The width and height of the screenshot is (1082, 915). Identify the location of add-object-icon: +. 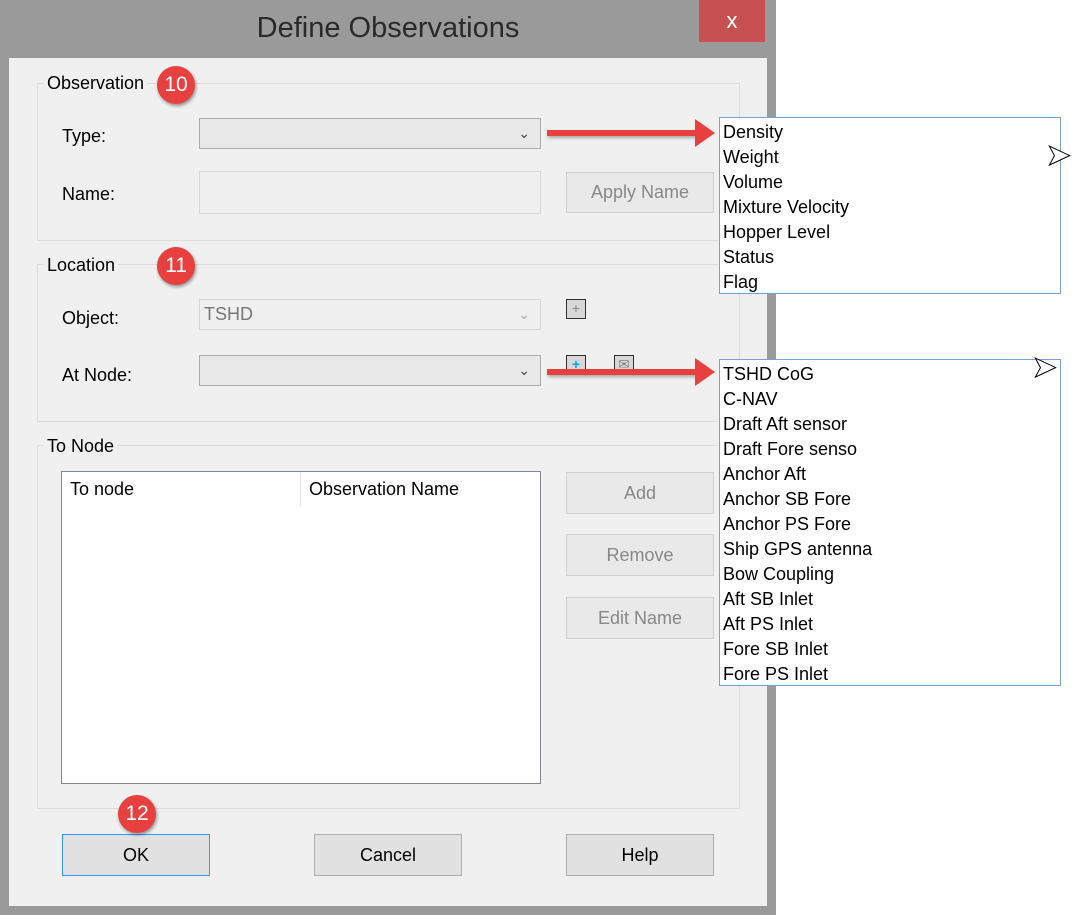
(576, 309).